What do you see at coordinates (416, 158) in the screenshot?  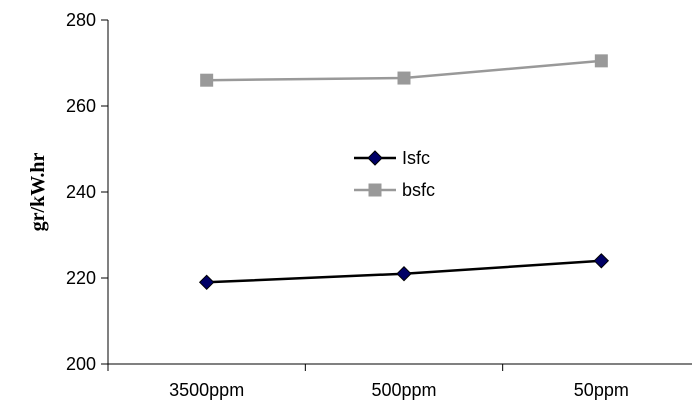 I see `legend-label: Isfc` at bounding box center [416, 158].